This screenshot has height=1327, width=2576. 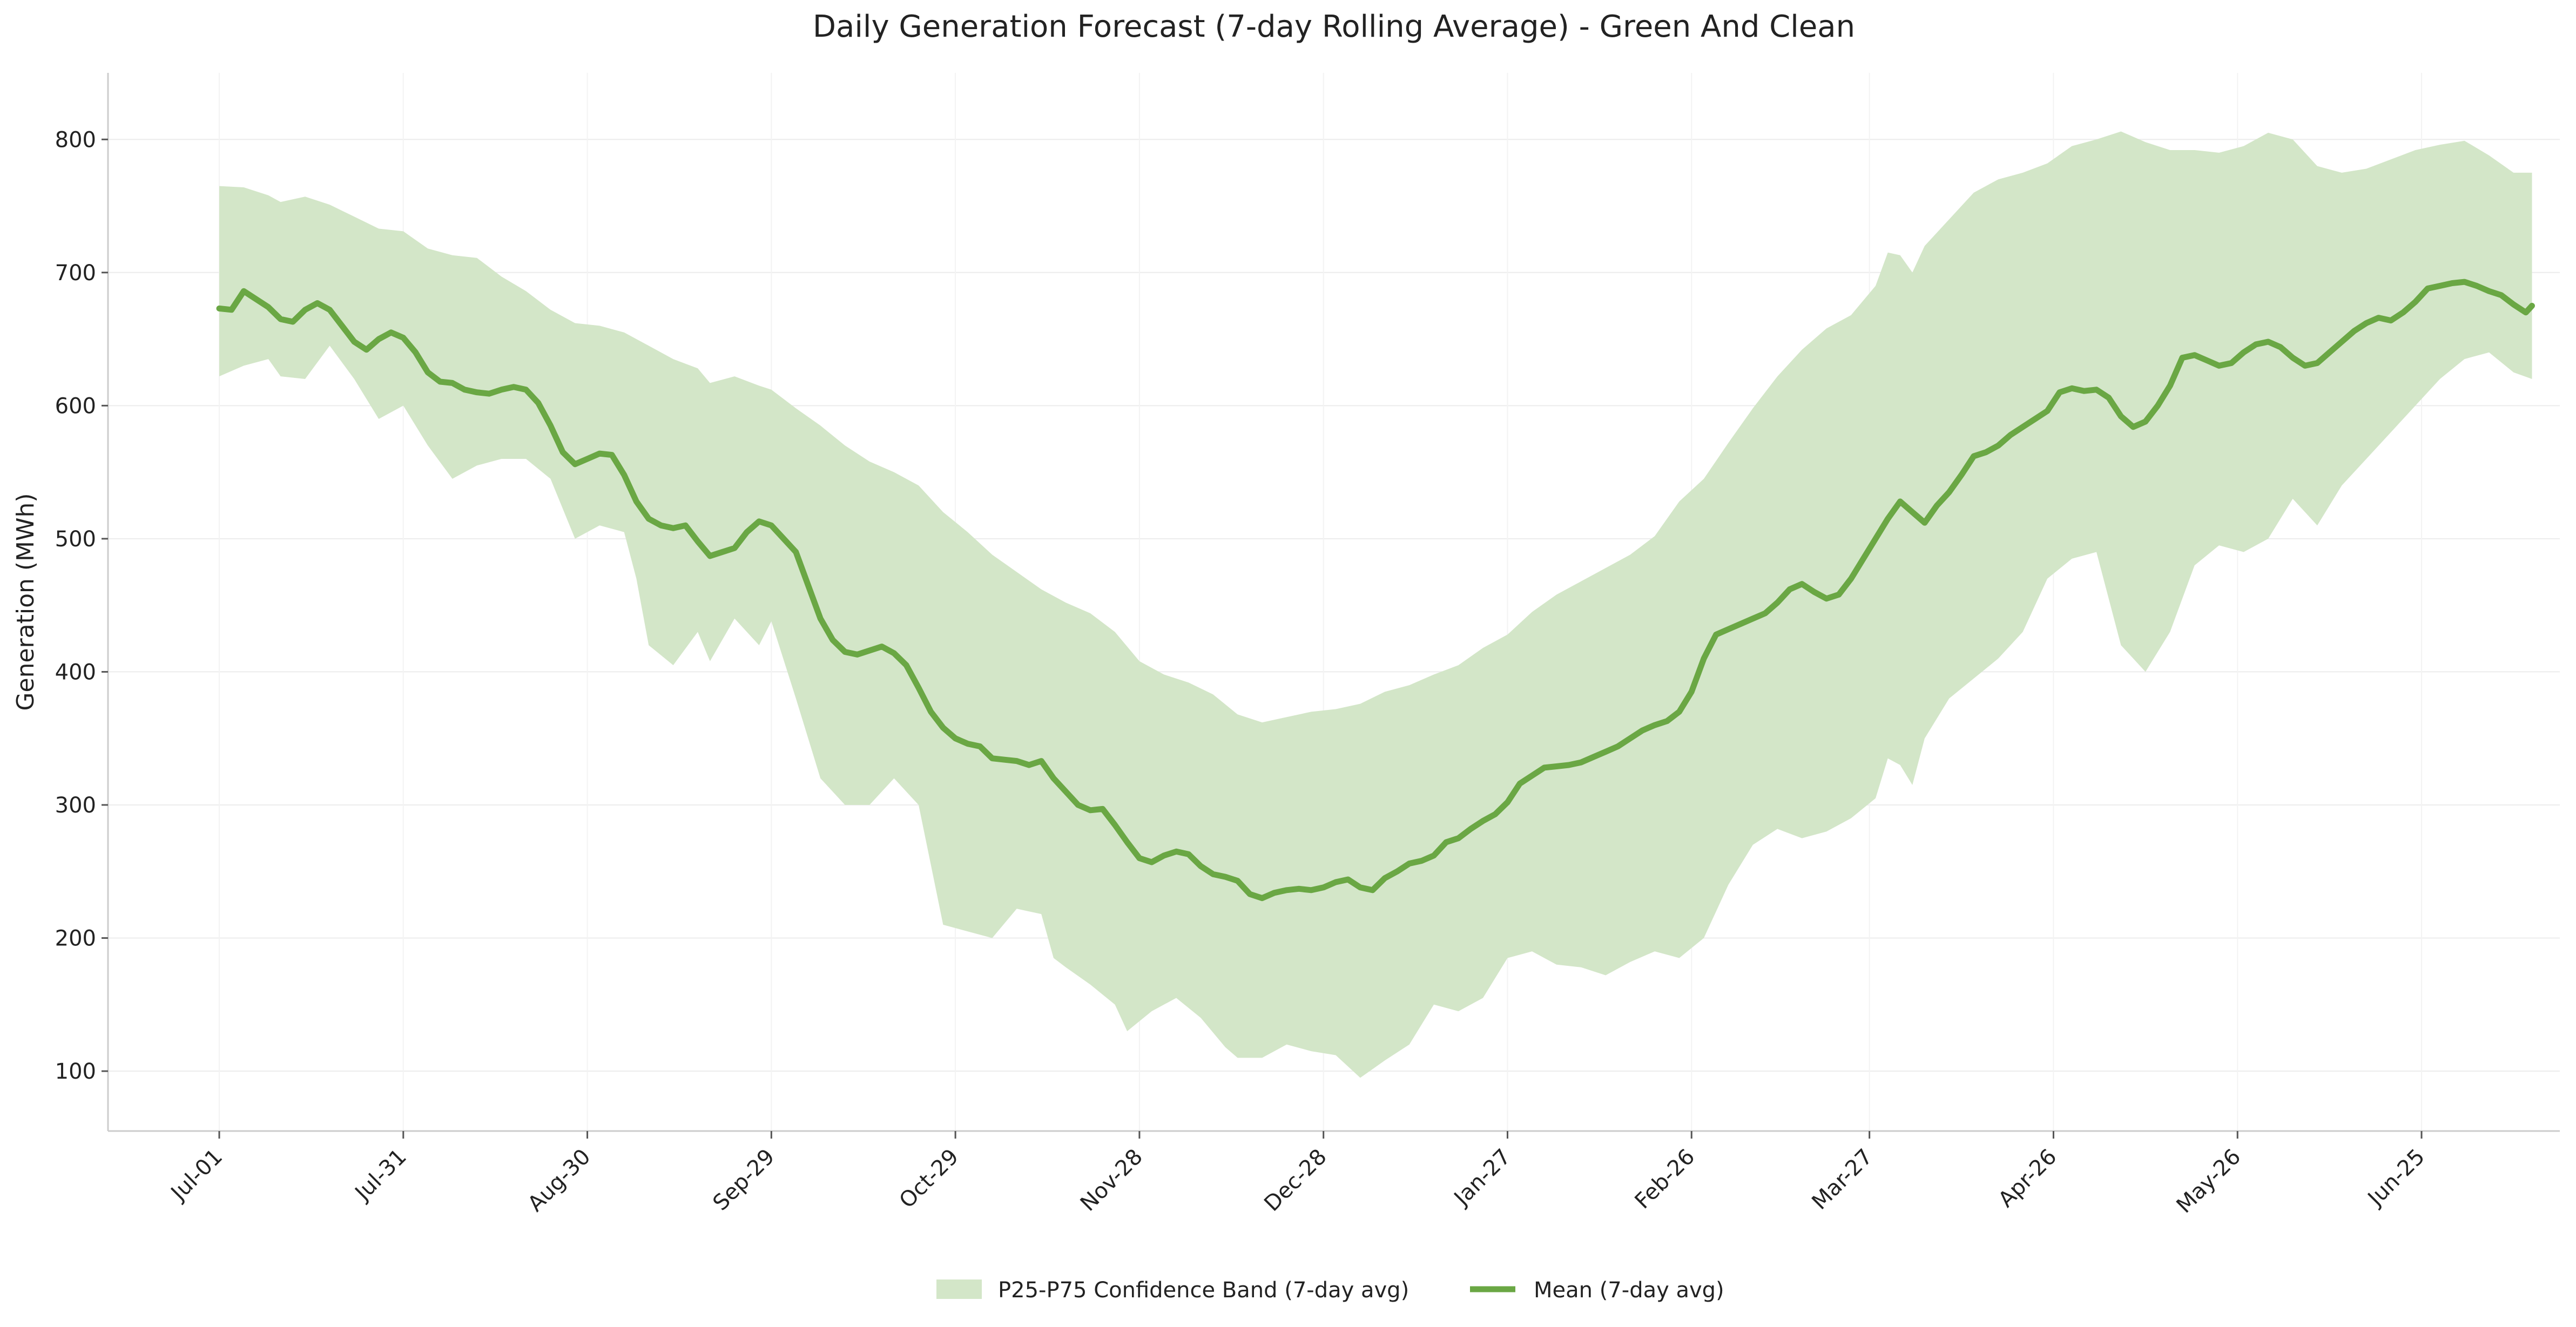 I want to click on y-tick-label: 700, so click(x=75, y=273).